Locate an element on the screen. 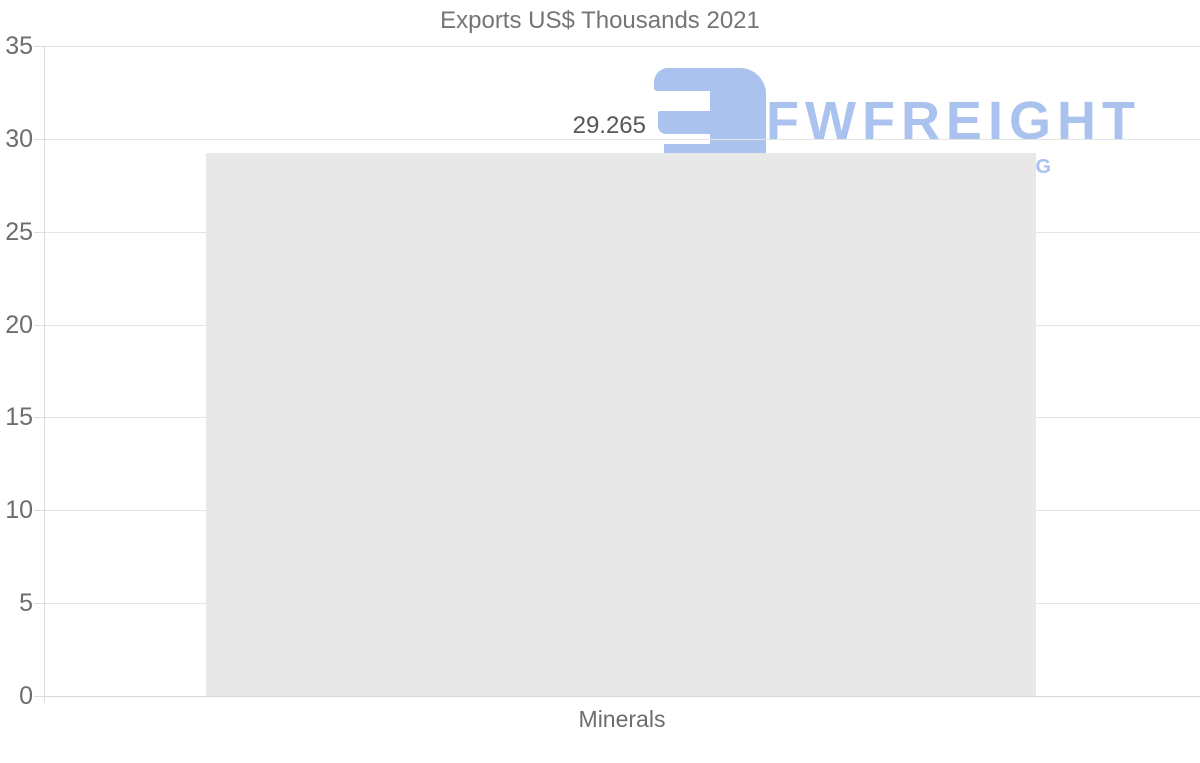 This screenshot has height=763, width=1200. x-category-label: Minerals is located at coordinates (622, 719).